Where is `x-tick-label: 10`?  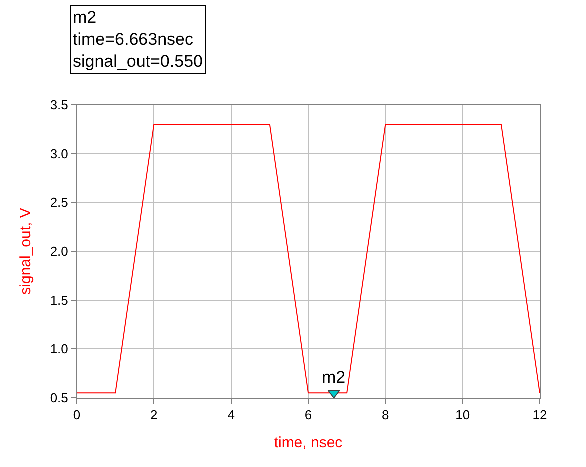
x-tick-label: 10 is located at coordinates (463, 415).